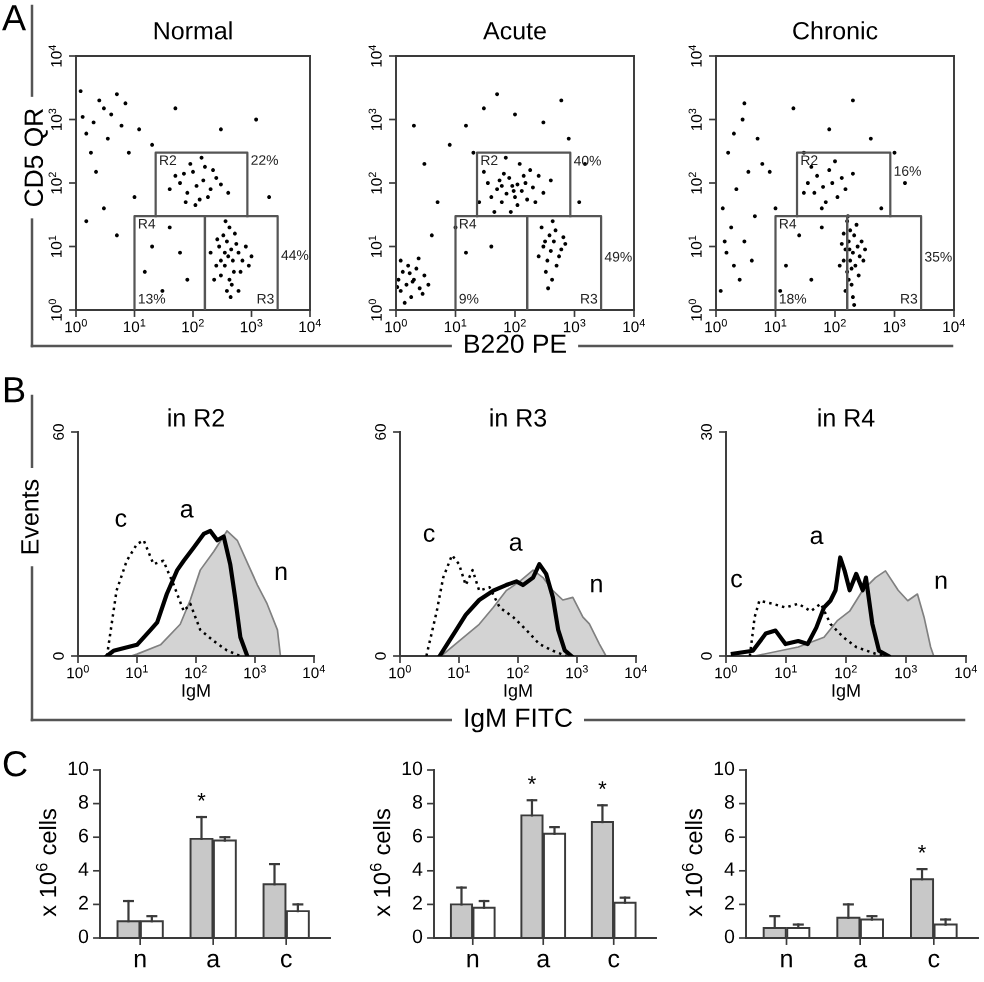  I want to click on chart-title: in R2, so click(196, 417).